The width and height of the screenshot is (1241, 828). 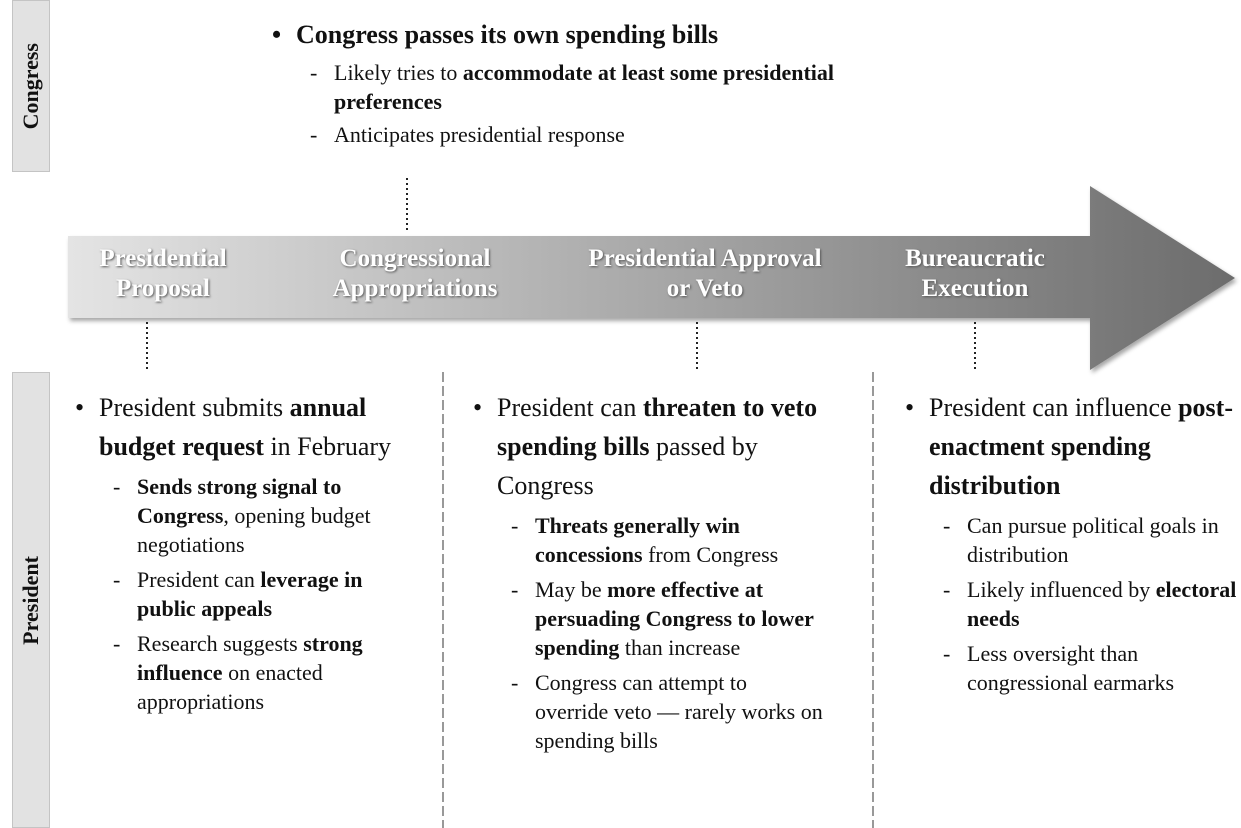 What do you see at coordinates (657, 427) in the screenshot?
I see `text-run: threaten to veto spending bills` at bounding box center [657, 427].